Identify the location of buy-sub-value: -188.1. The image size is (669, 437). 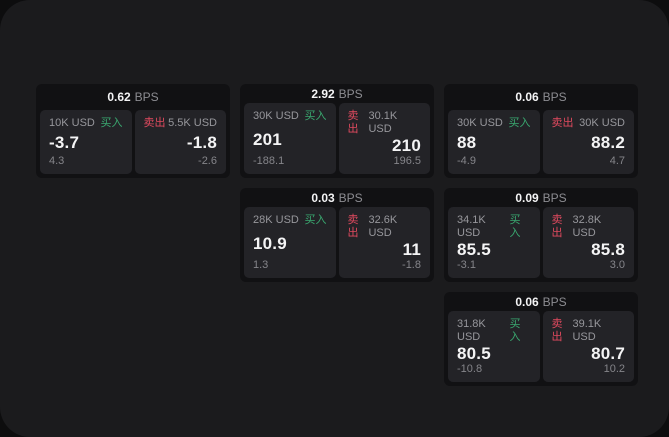
(269, 161).